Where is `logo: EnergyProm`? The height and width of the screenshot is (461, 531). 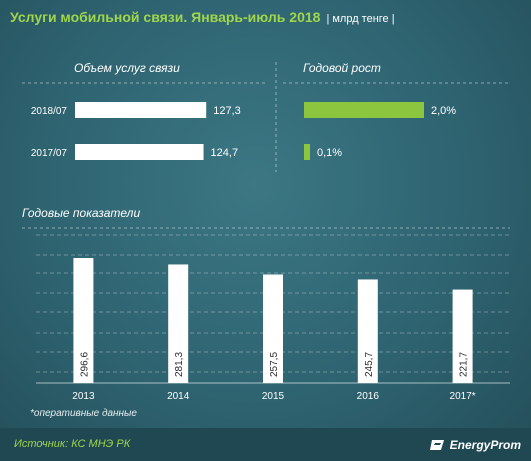 logo: EnergyProm is located at coordinates (475, 445).